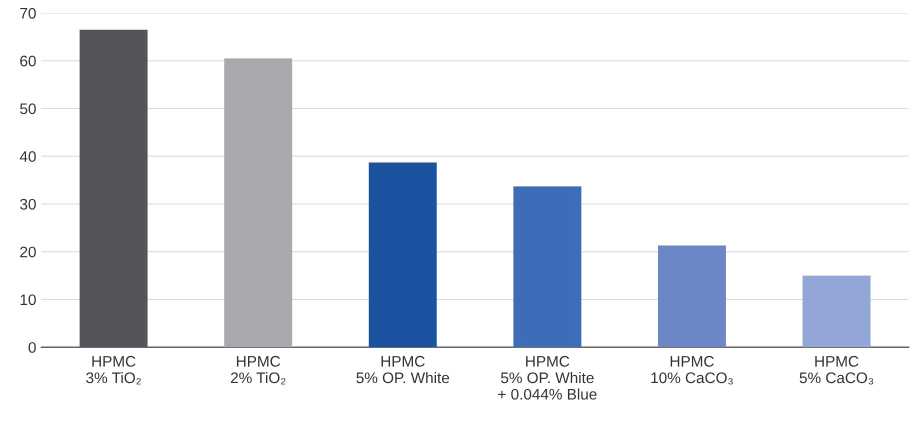 The image size is (918, 434). What do you see at coordinates (28, 300) in the screenshot?
I see `y-tick-label: 10` at bounding box center [28, 300].